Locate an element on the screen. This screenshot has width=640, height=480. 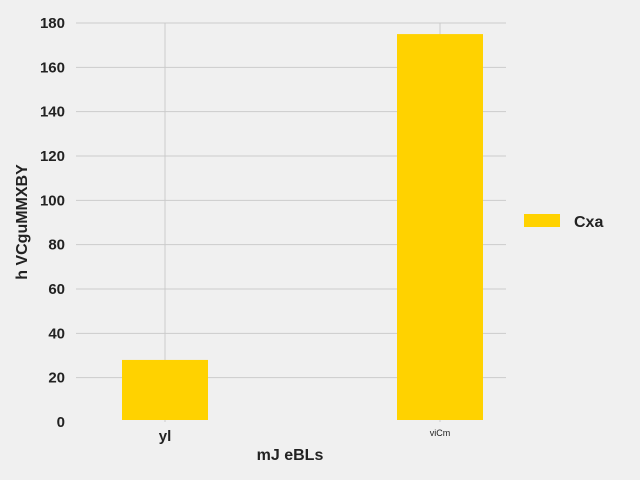
y-tick-labels: 0 20 40 60 80 100 120 140 160 180 is located at coordinates (52, 223).